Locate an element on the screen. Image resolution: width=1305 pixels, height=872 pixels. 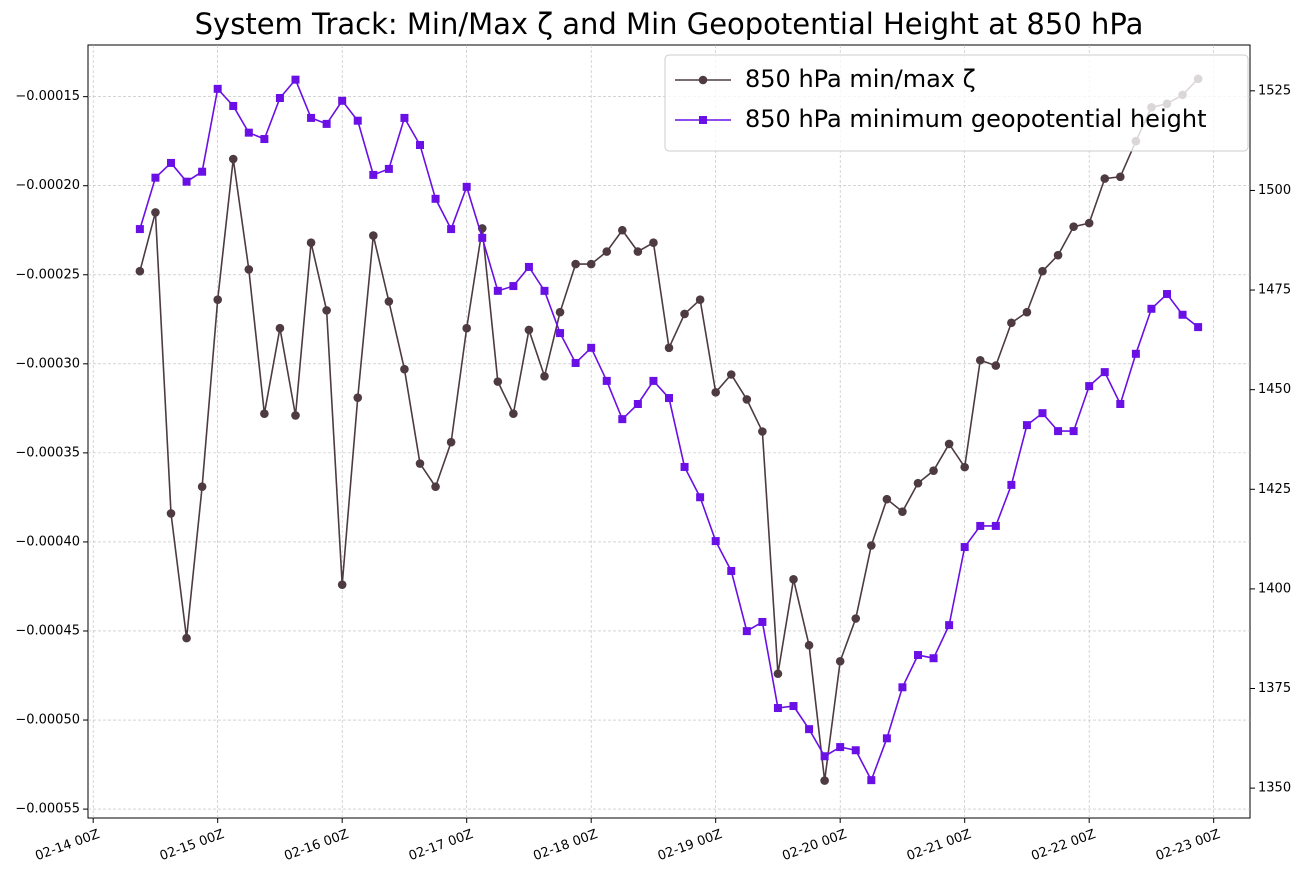
y2-tick-label: 1500 is located at coordinates (1274, 190).